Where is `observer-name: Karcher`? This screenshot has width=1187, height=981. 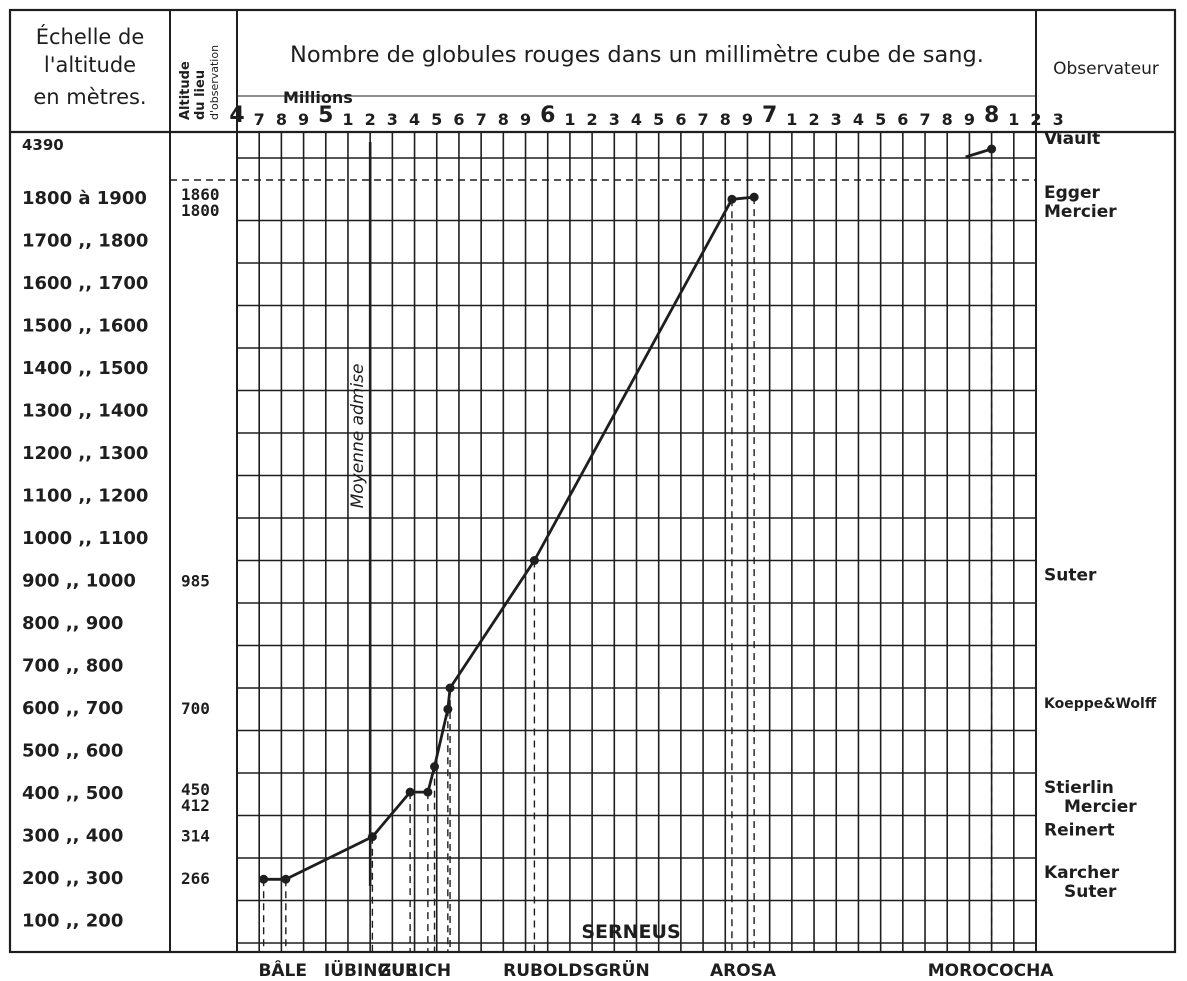 observer-name: Karcher is located at coordinates (1082, 873).